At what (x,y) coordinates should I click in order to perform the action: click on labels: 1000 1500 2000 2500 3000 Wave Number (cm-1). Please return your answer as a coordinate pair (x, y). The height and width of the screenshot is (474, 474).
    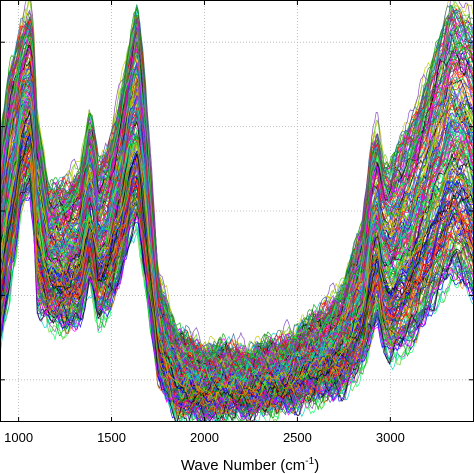
    Looking at the image, I should click on (204, 452).